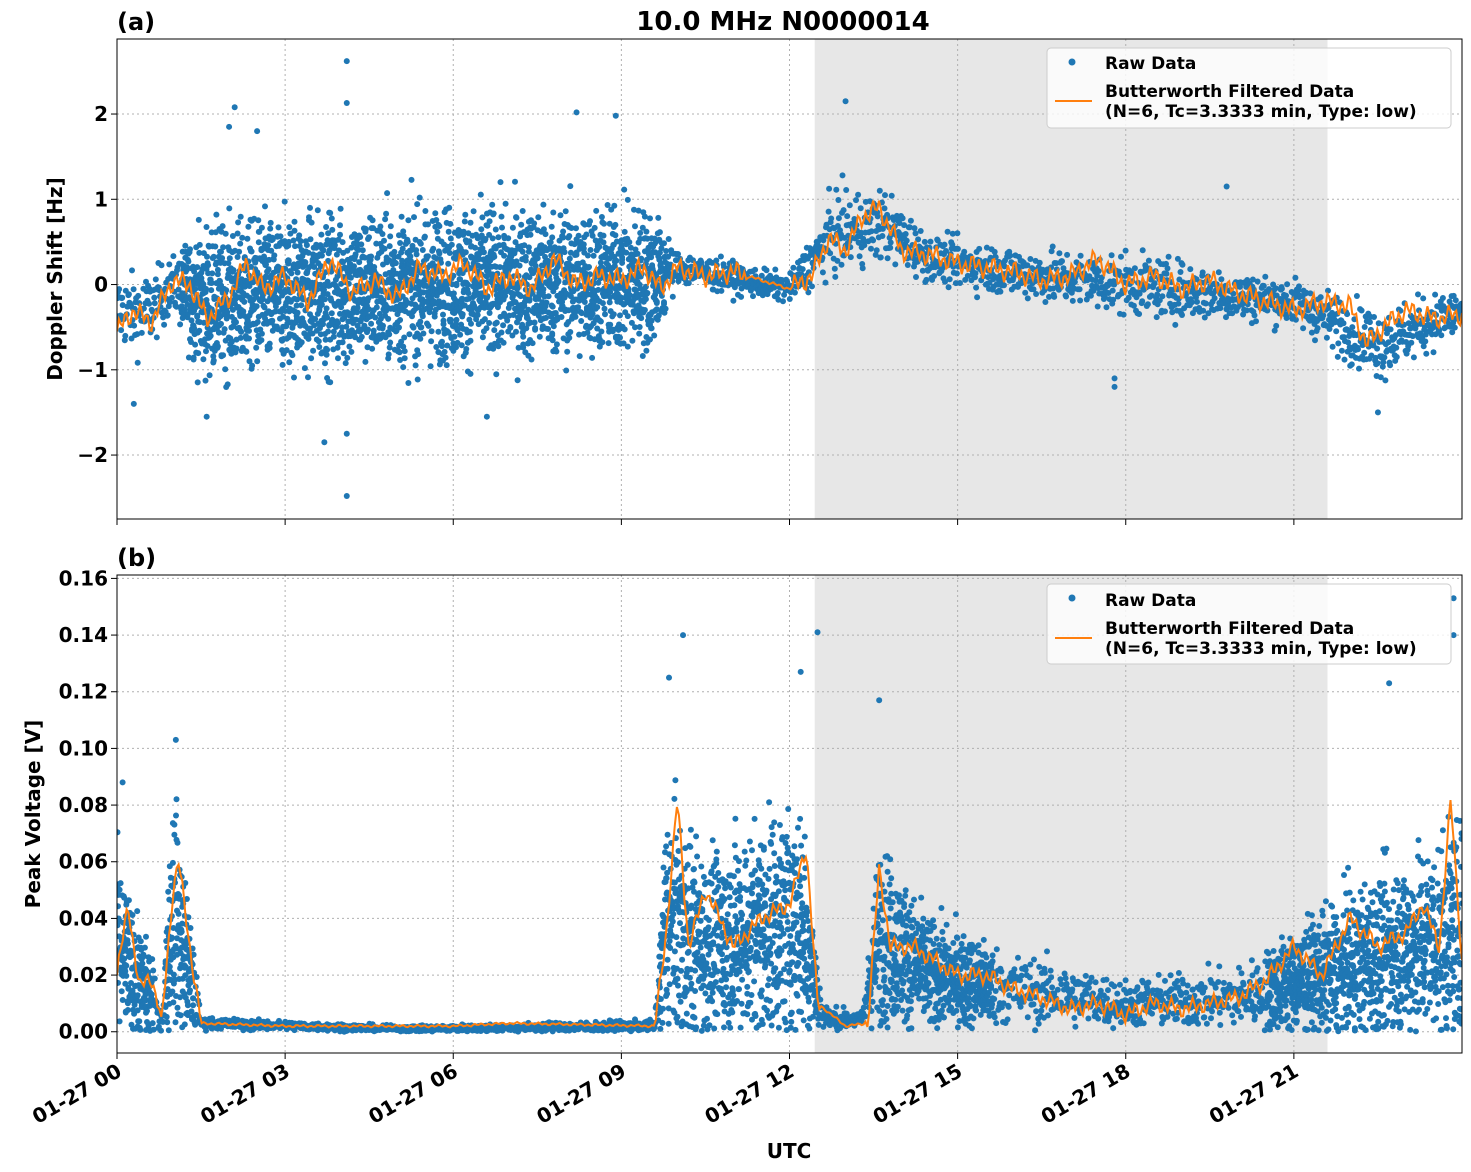 The width and height of the screenshot is (1471, 1172). I want to click on x-ticks-a, so click(705, 522).